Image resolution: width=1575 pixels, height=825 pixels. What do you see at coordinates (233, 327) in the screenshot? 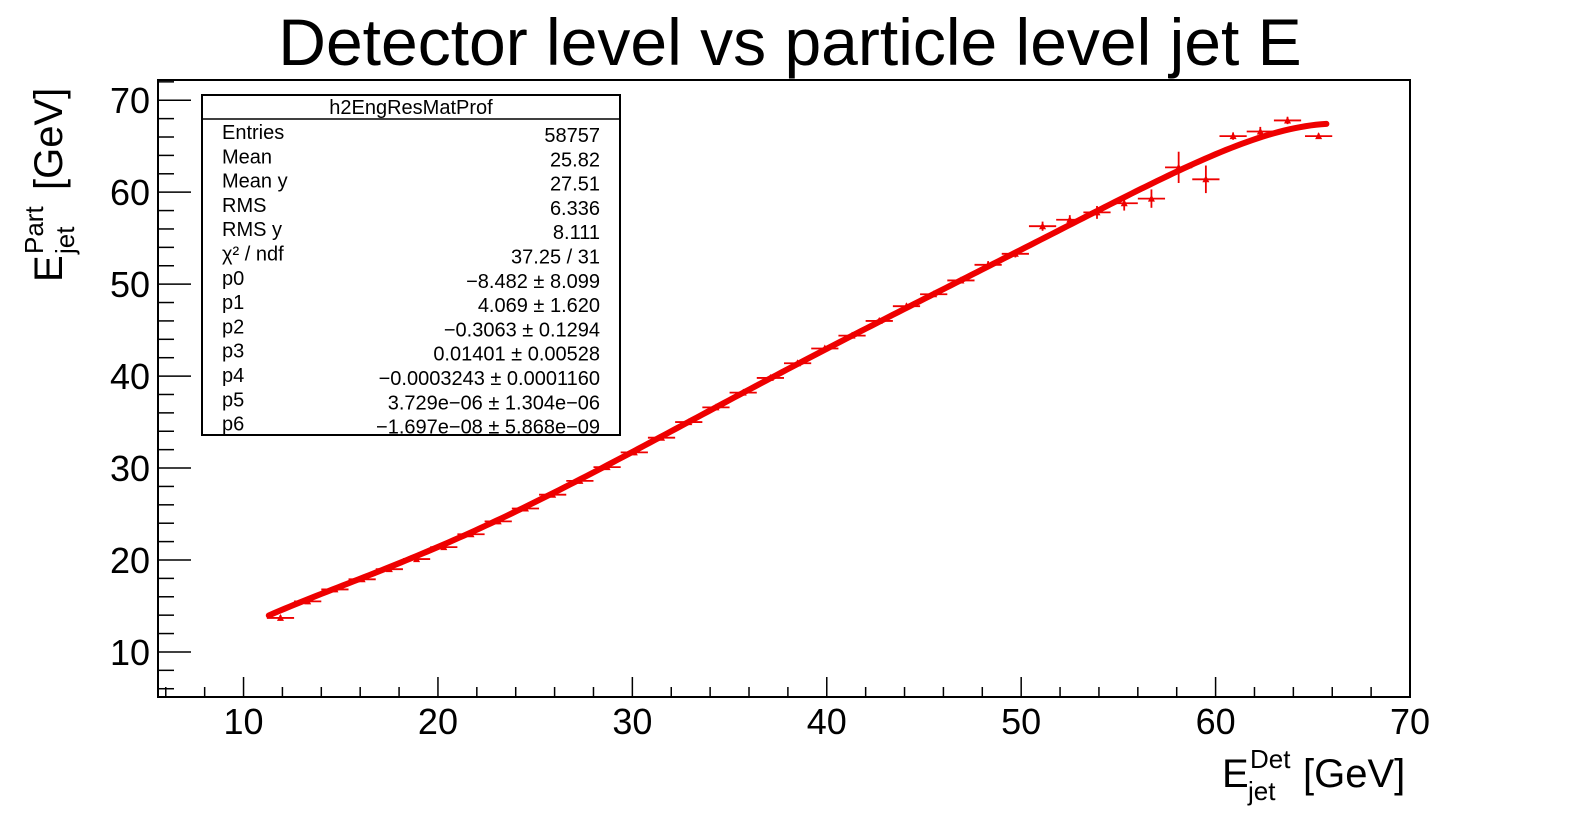
I see `stats-row-label: p2` at bounding box center [233, 327].